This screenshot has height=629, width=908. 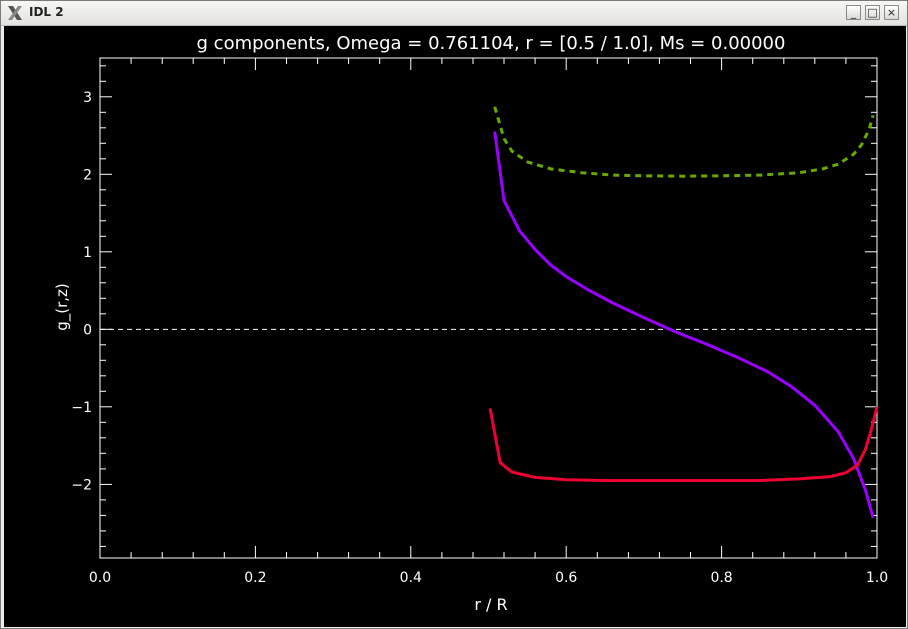 I want to click on x-tick-label: 1.0, so click(x=877, y=578).